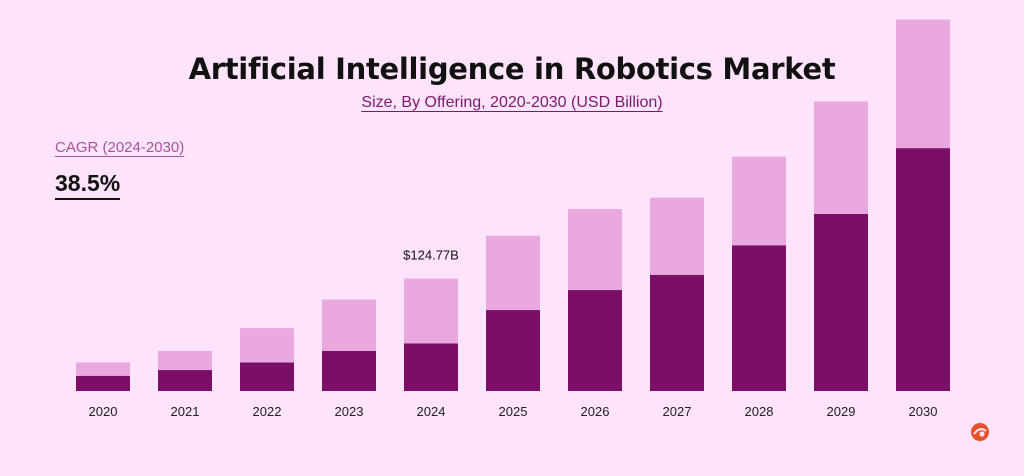 This screenshot has width=1024, height=476. Describe the element at coordinates (431, 411) in the screenshot. I see `x-tick-label: 2024` at that location.